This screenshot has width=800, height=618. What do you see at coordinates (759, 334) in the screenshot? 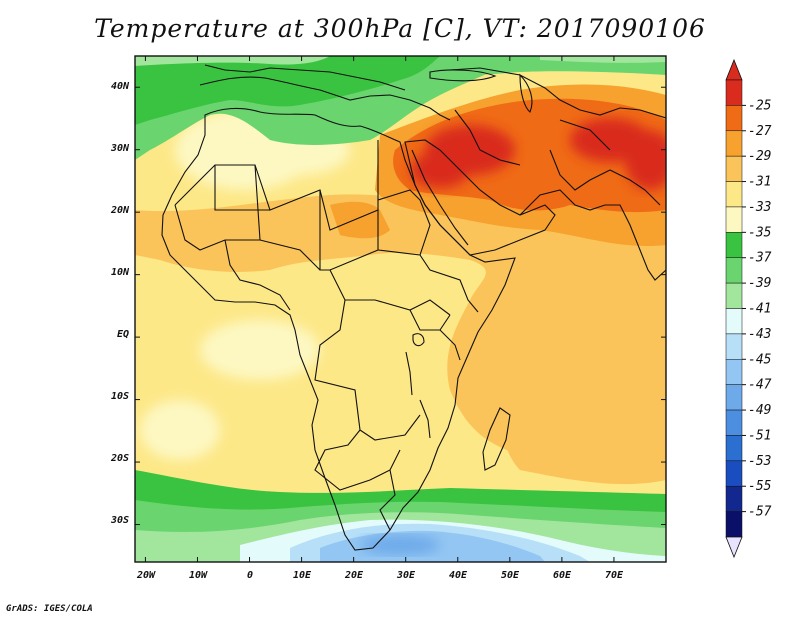
I see `colorbar-label: -43` at bounding box center [759, 334].